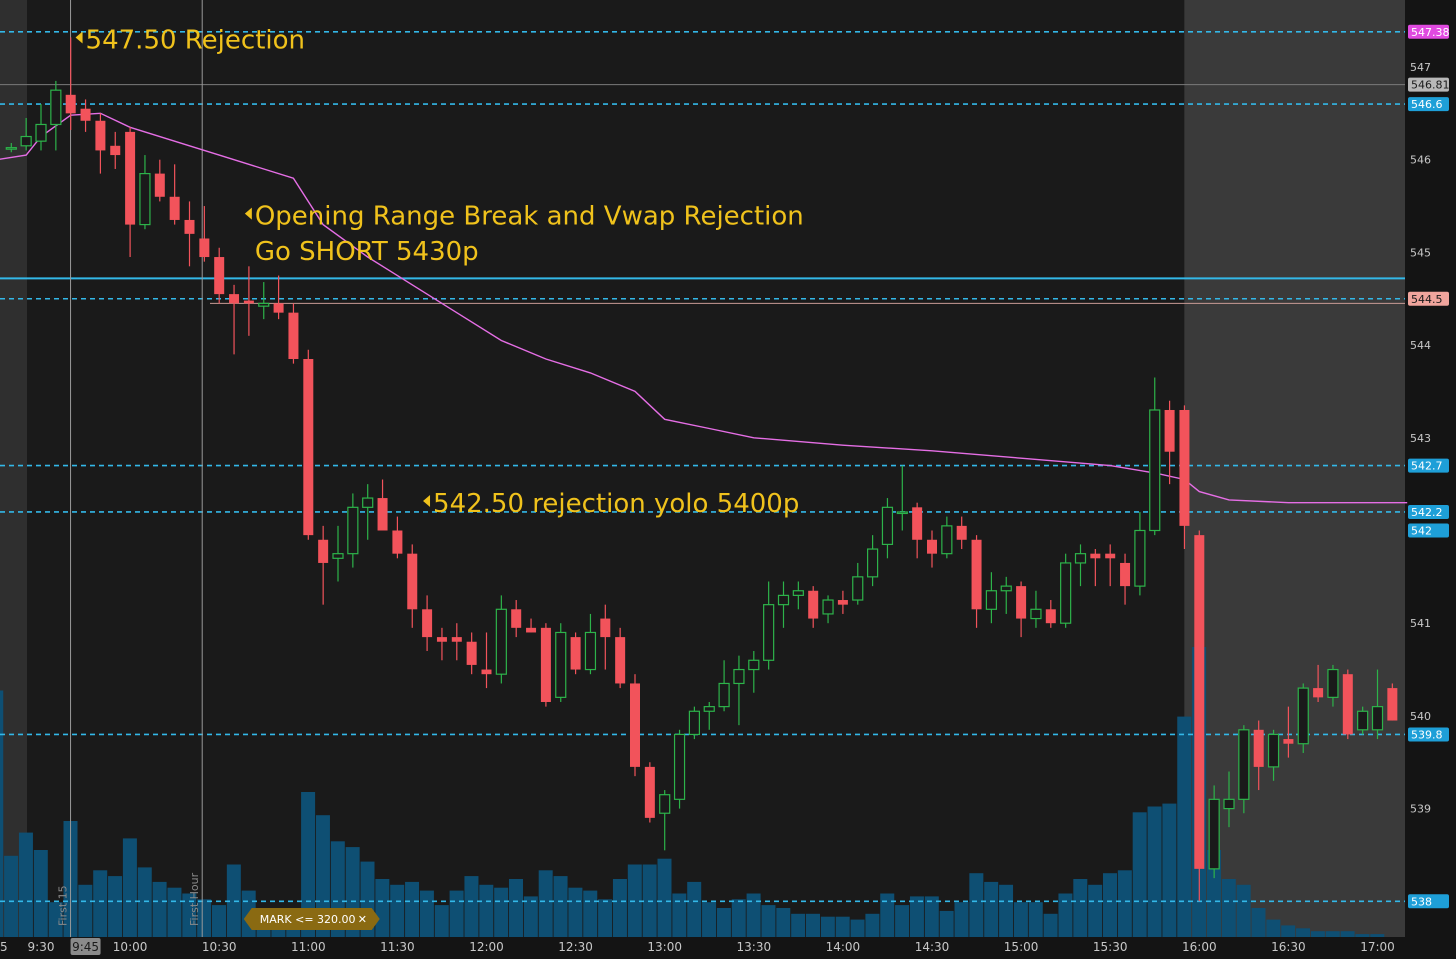 This screenshot has width=1456, height=959. What do you see at coordinates (575, 947) in the screenshot?
I see `x-tick-label: 12:30` at bounding box center [575, 947].